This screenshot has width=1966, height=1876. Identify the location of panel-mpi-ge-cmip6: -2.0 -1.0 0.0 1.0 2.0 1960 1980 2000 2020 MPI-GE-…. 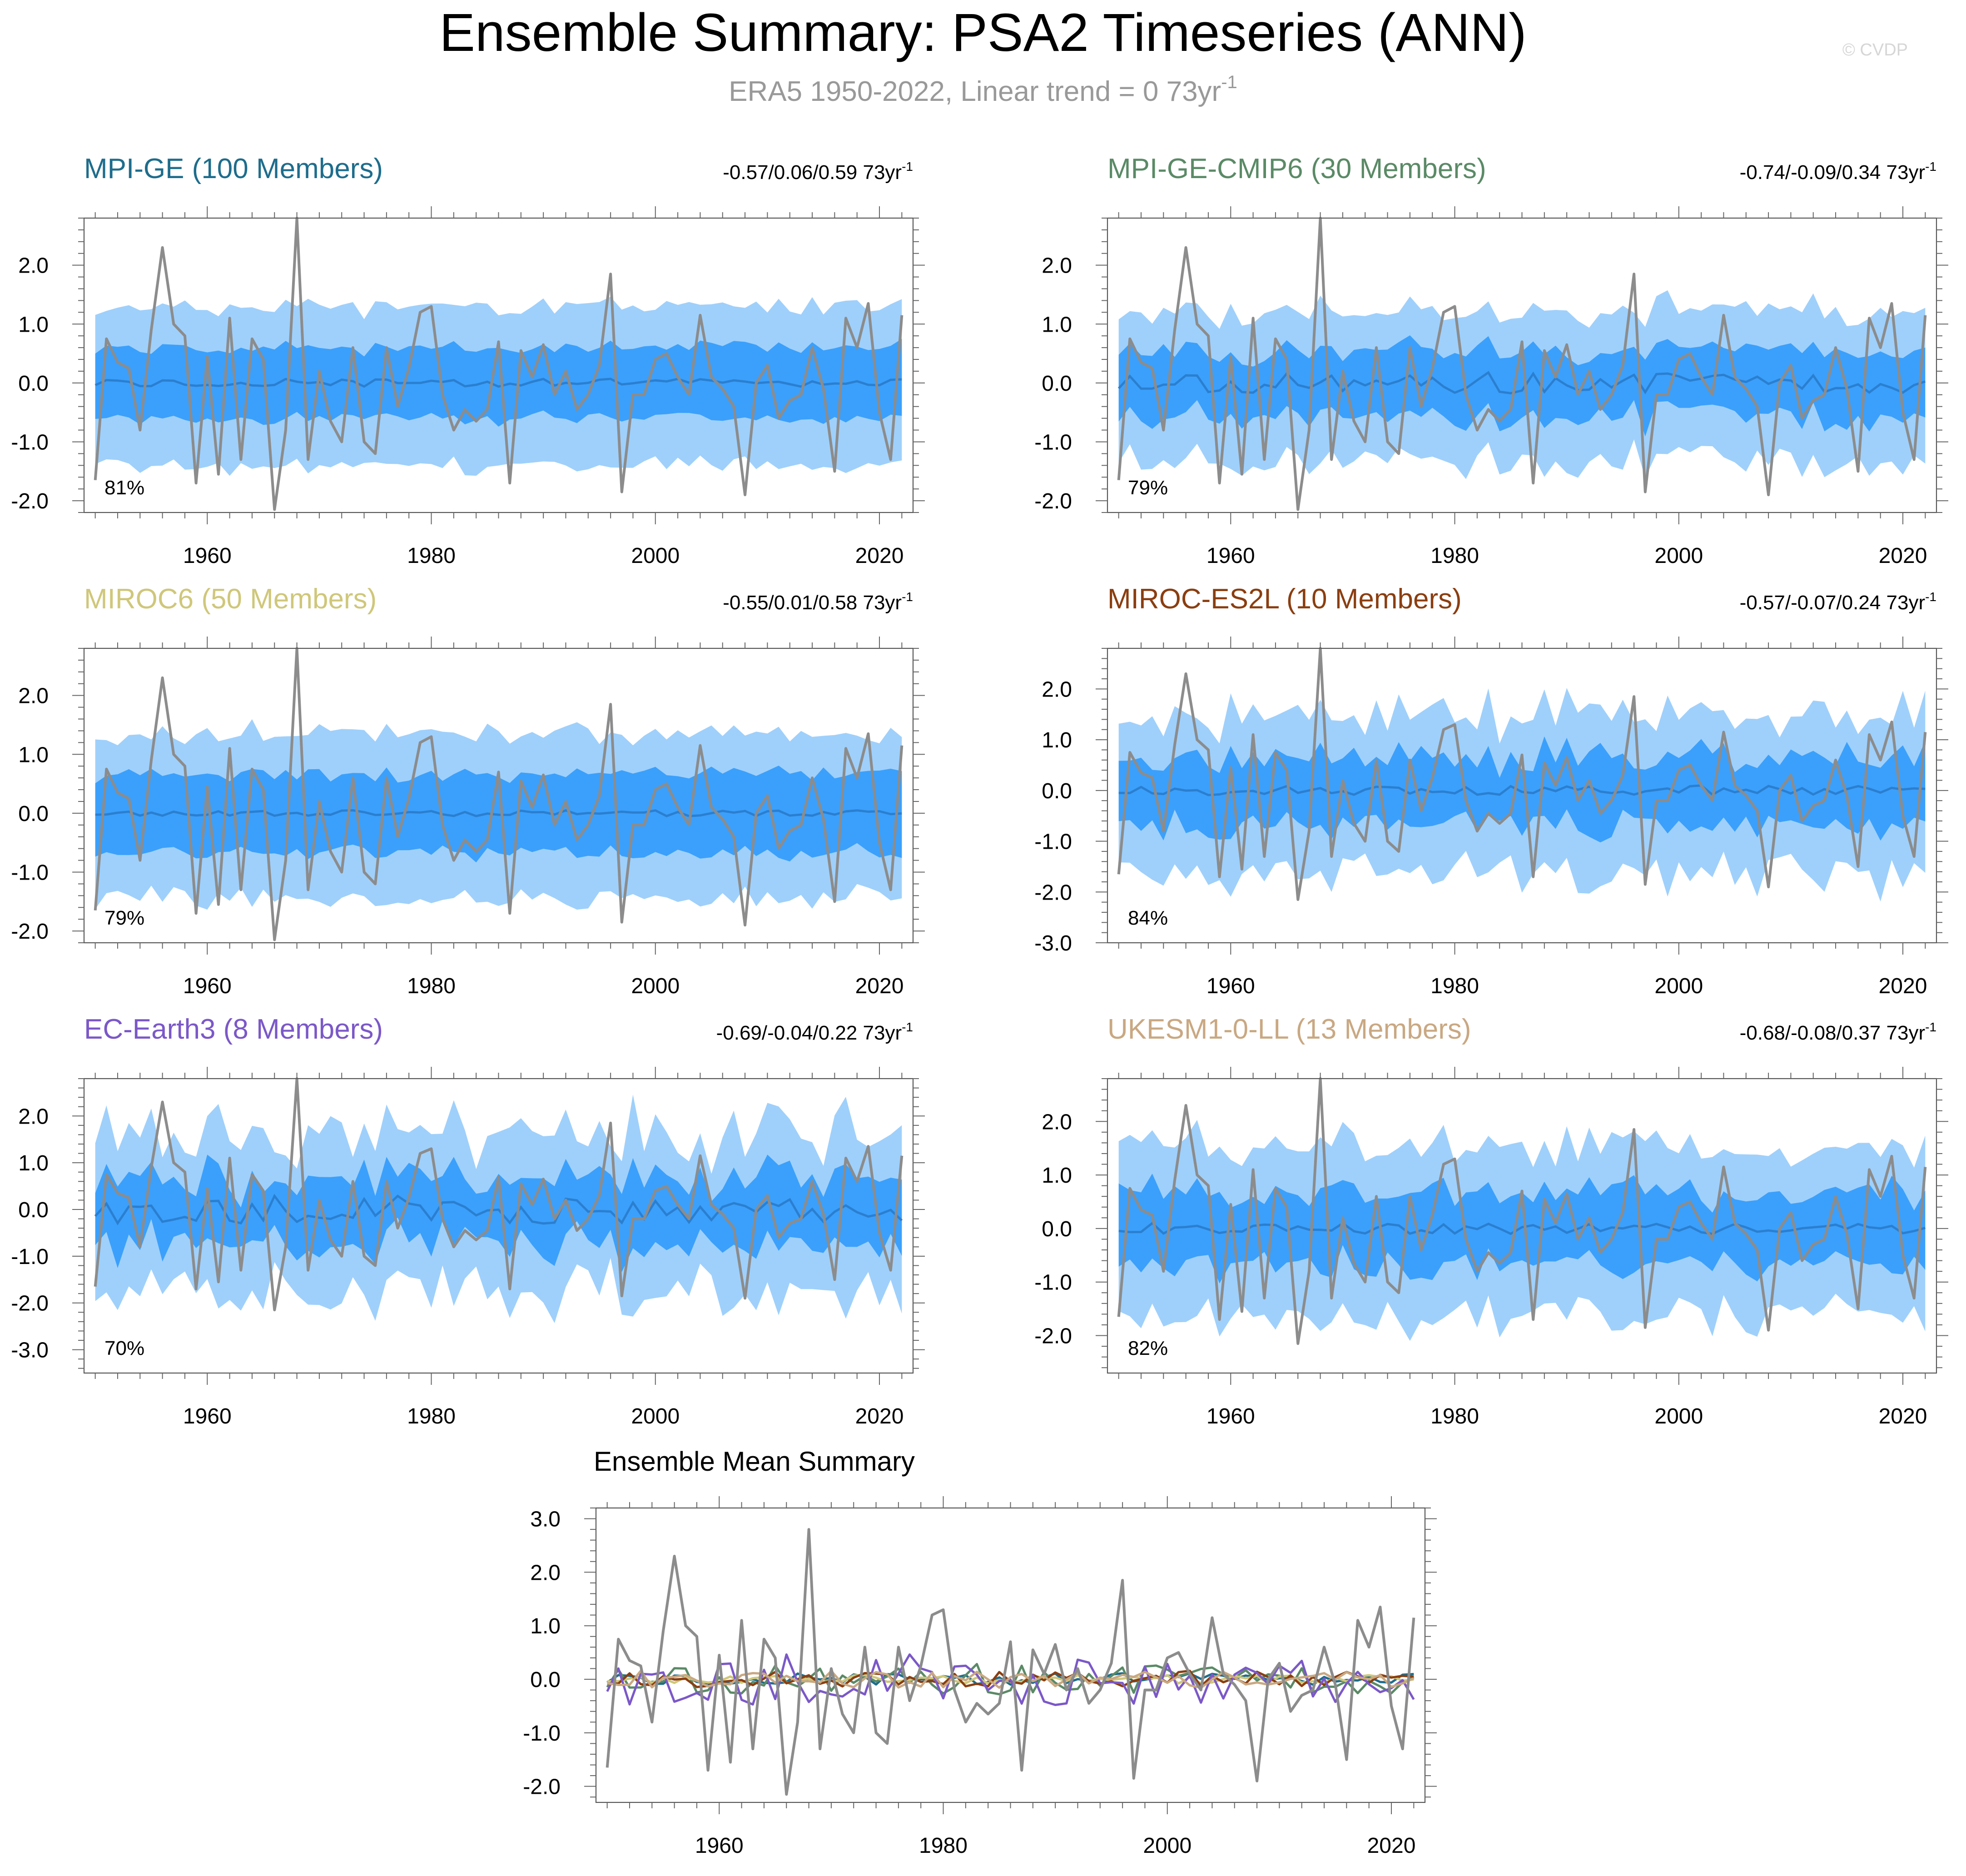
(1491, 360).